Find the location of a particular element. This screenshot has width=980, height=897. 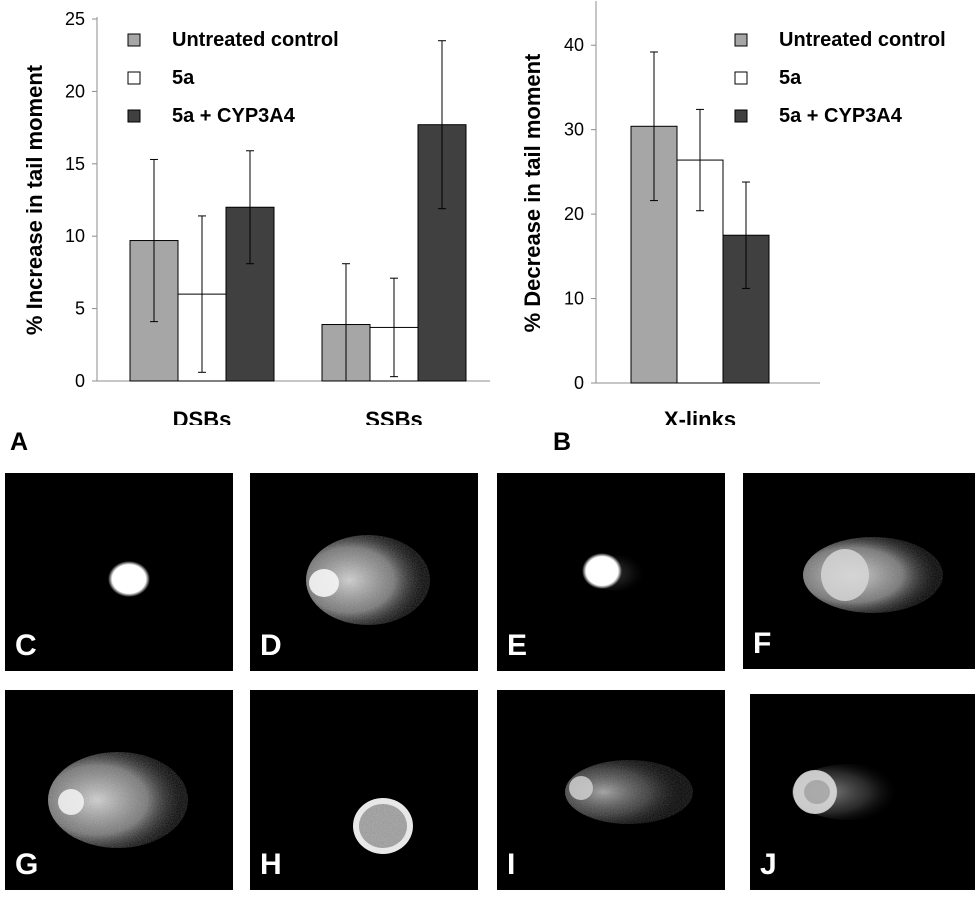

panel-label-h: H is located at coordinates (271, 864).